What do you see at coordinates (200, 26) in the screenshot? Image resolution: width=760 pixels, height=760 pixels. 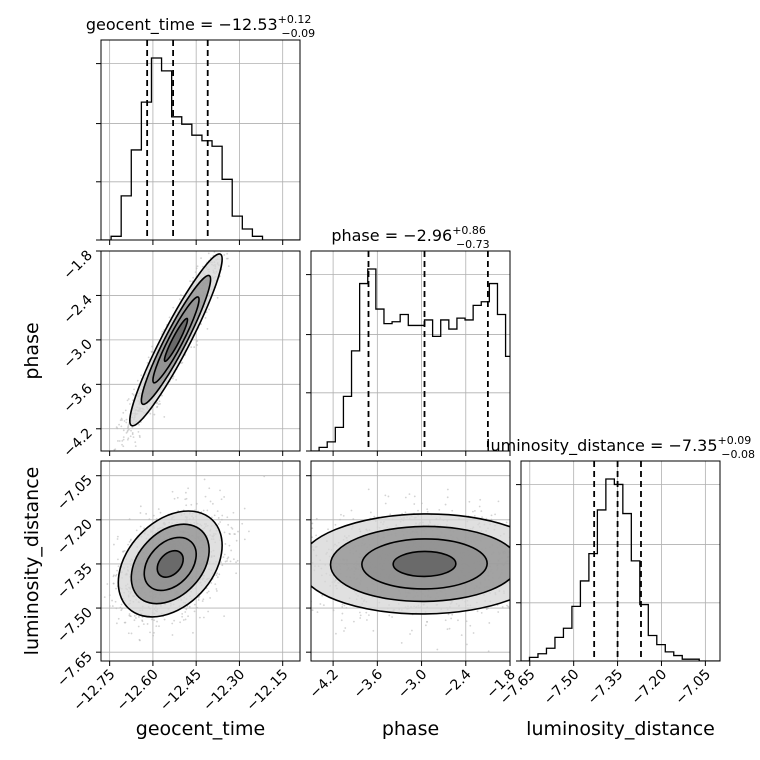 I see `panel-title-geocent_time: geocent_time = −12.53+0.12 −0.09` at bounding box center [200, 26].